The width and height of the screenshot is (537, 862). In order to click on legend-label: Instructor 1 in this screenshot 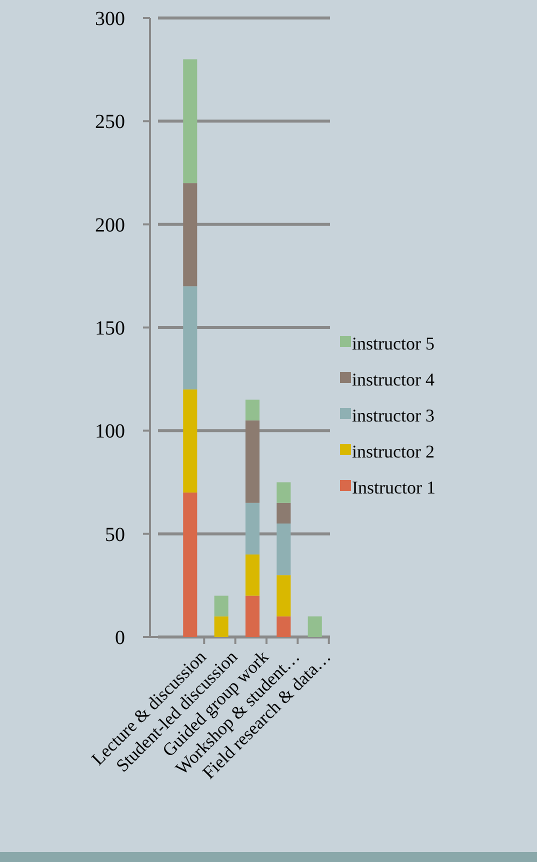, I will do `click(394, 487)`.